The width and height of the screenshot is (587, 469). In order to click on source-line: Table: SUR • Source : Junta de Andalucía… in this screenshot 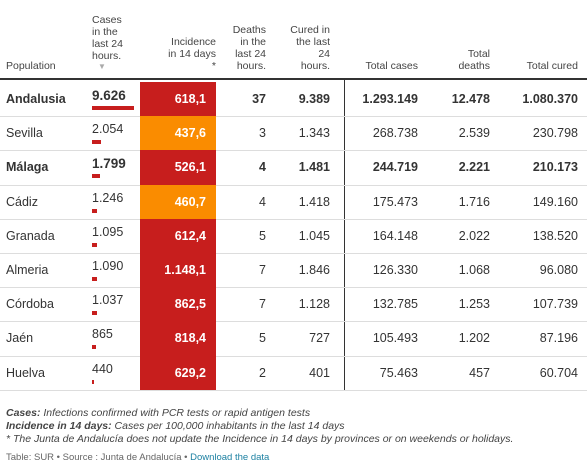, I will do `click(137, 457)`.